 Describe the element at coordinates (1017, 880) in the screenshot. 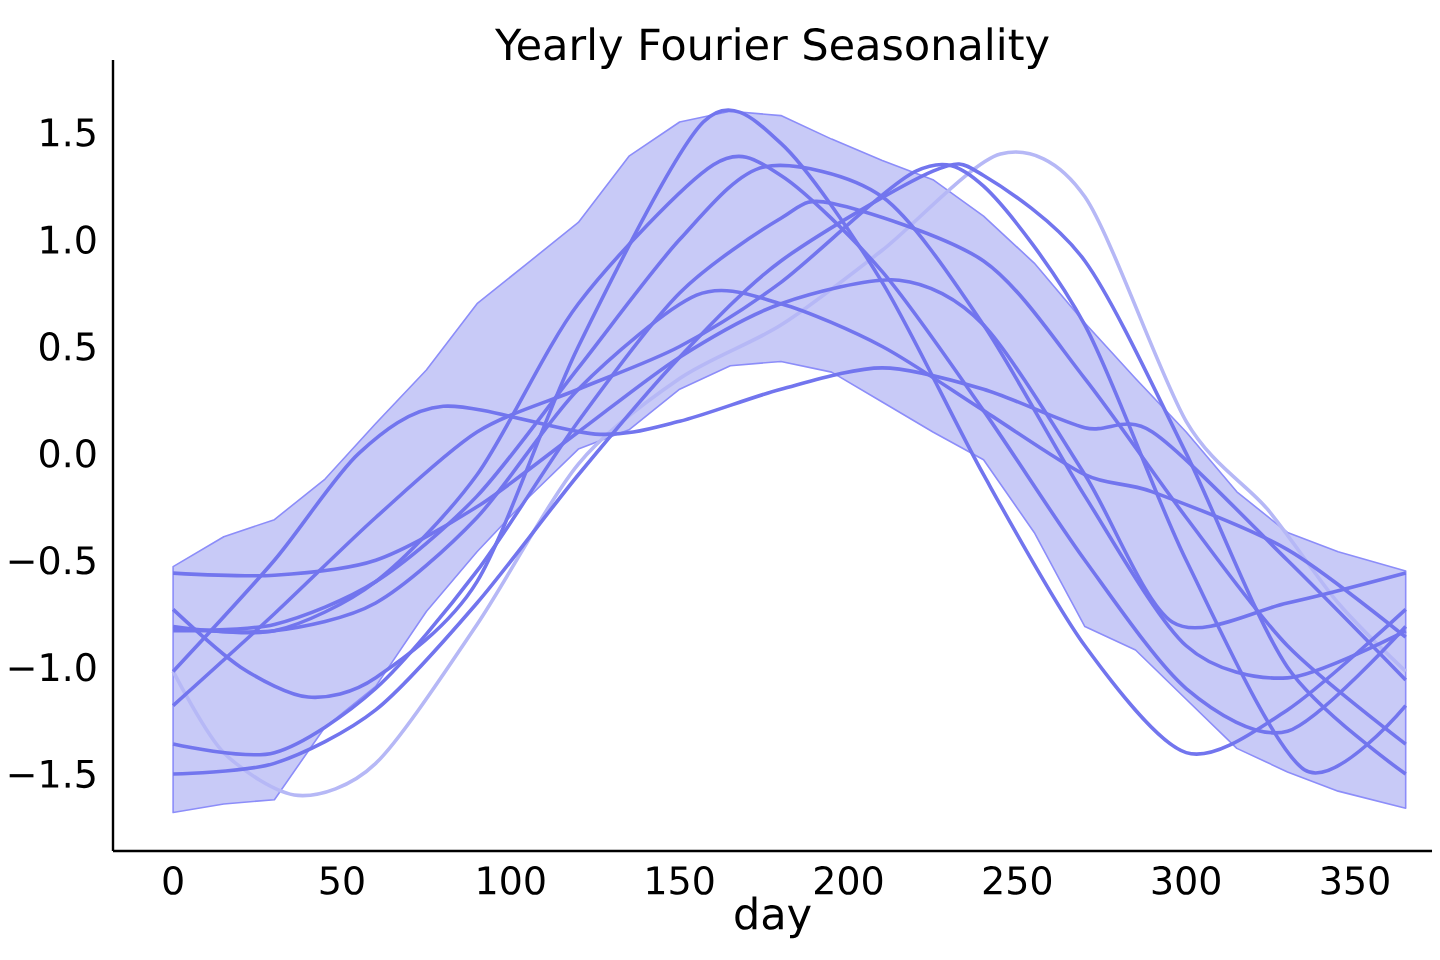

I see `x-tick-label: 250` at that location.